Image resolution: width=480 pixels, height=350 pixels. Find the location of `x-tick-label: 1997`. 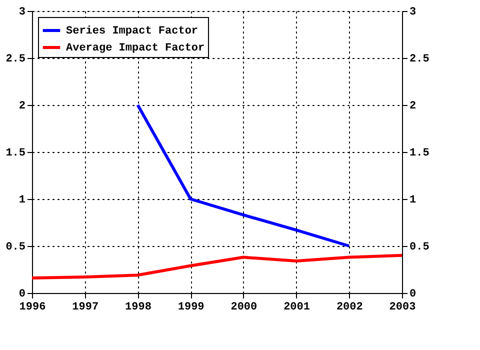

x-tick-label: 1997 is located at coordinates (85, 308).